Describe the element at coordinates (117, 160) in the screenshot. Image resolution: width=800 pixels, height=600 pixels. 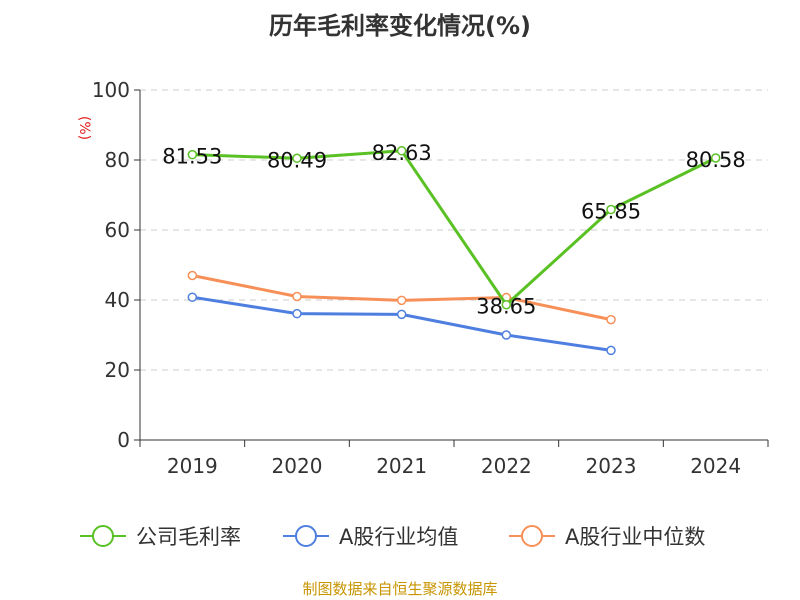
I see `y-tick-label: 80` at that location.